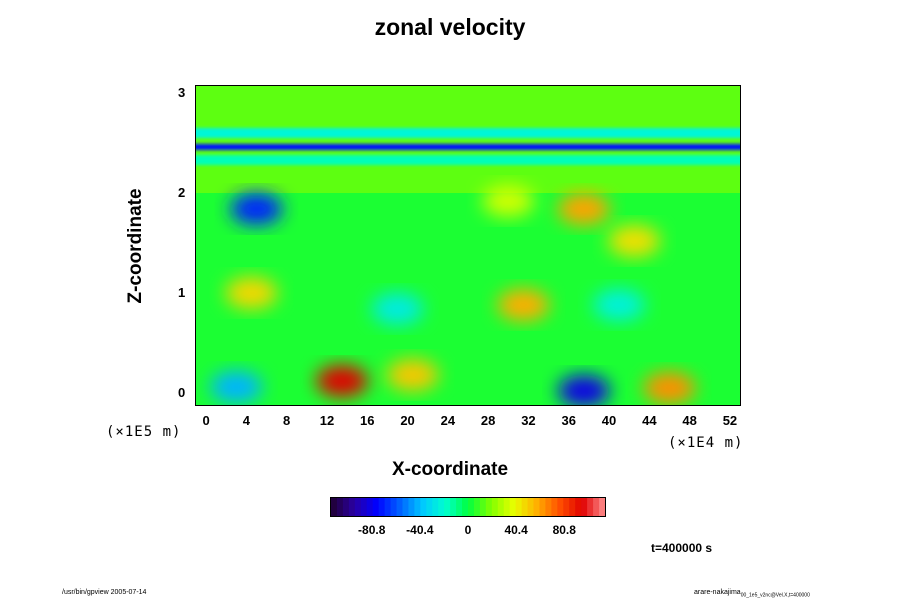 This screenshot has height=600, width=900. I want to click on x-tick-label: 12, so click(327, 420).